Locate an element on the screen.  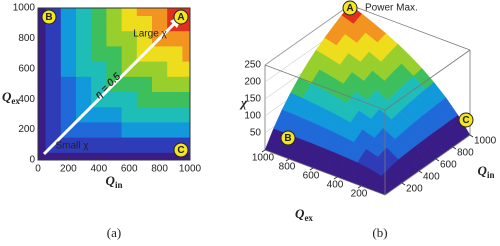
z-tick-label: 250 is located at coordinates (252, 65).